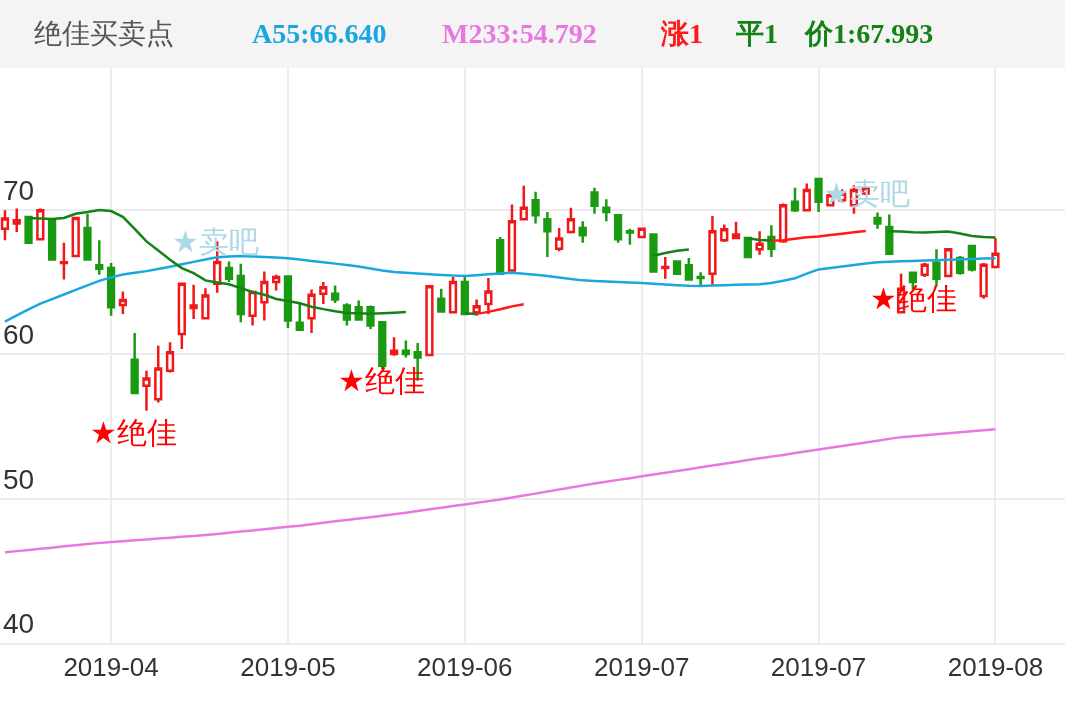 Image resolution: width=1065 pixels, height=708 pixels. What do you see at coordinates (19, 335) in the screenshot?
I see `y-tick-label: 60` at bounding box center [19, 335].